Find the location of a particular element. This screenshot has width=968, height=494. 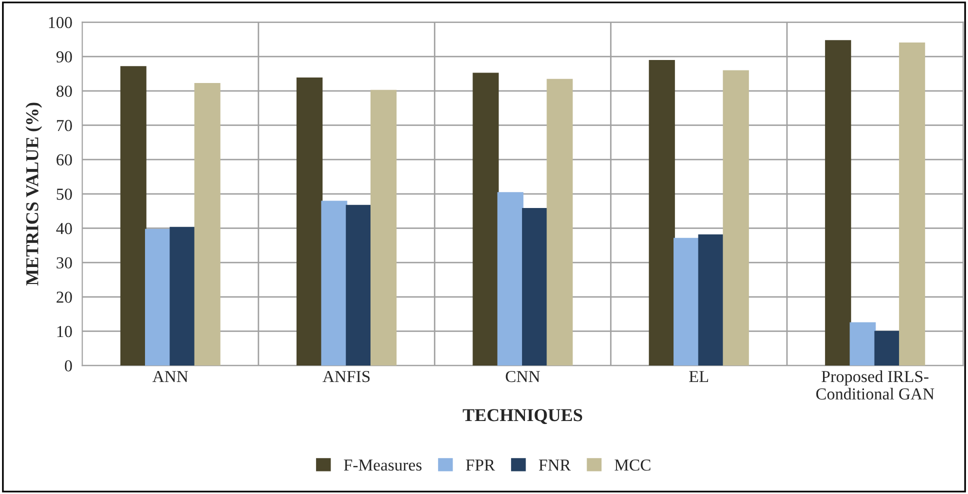

y-tick-label: 30 is located at coordinates (64, 263).